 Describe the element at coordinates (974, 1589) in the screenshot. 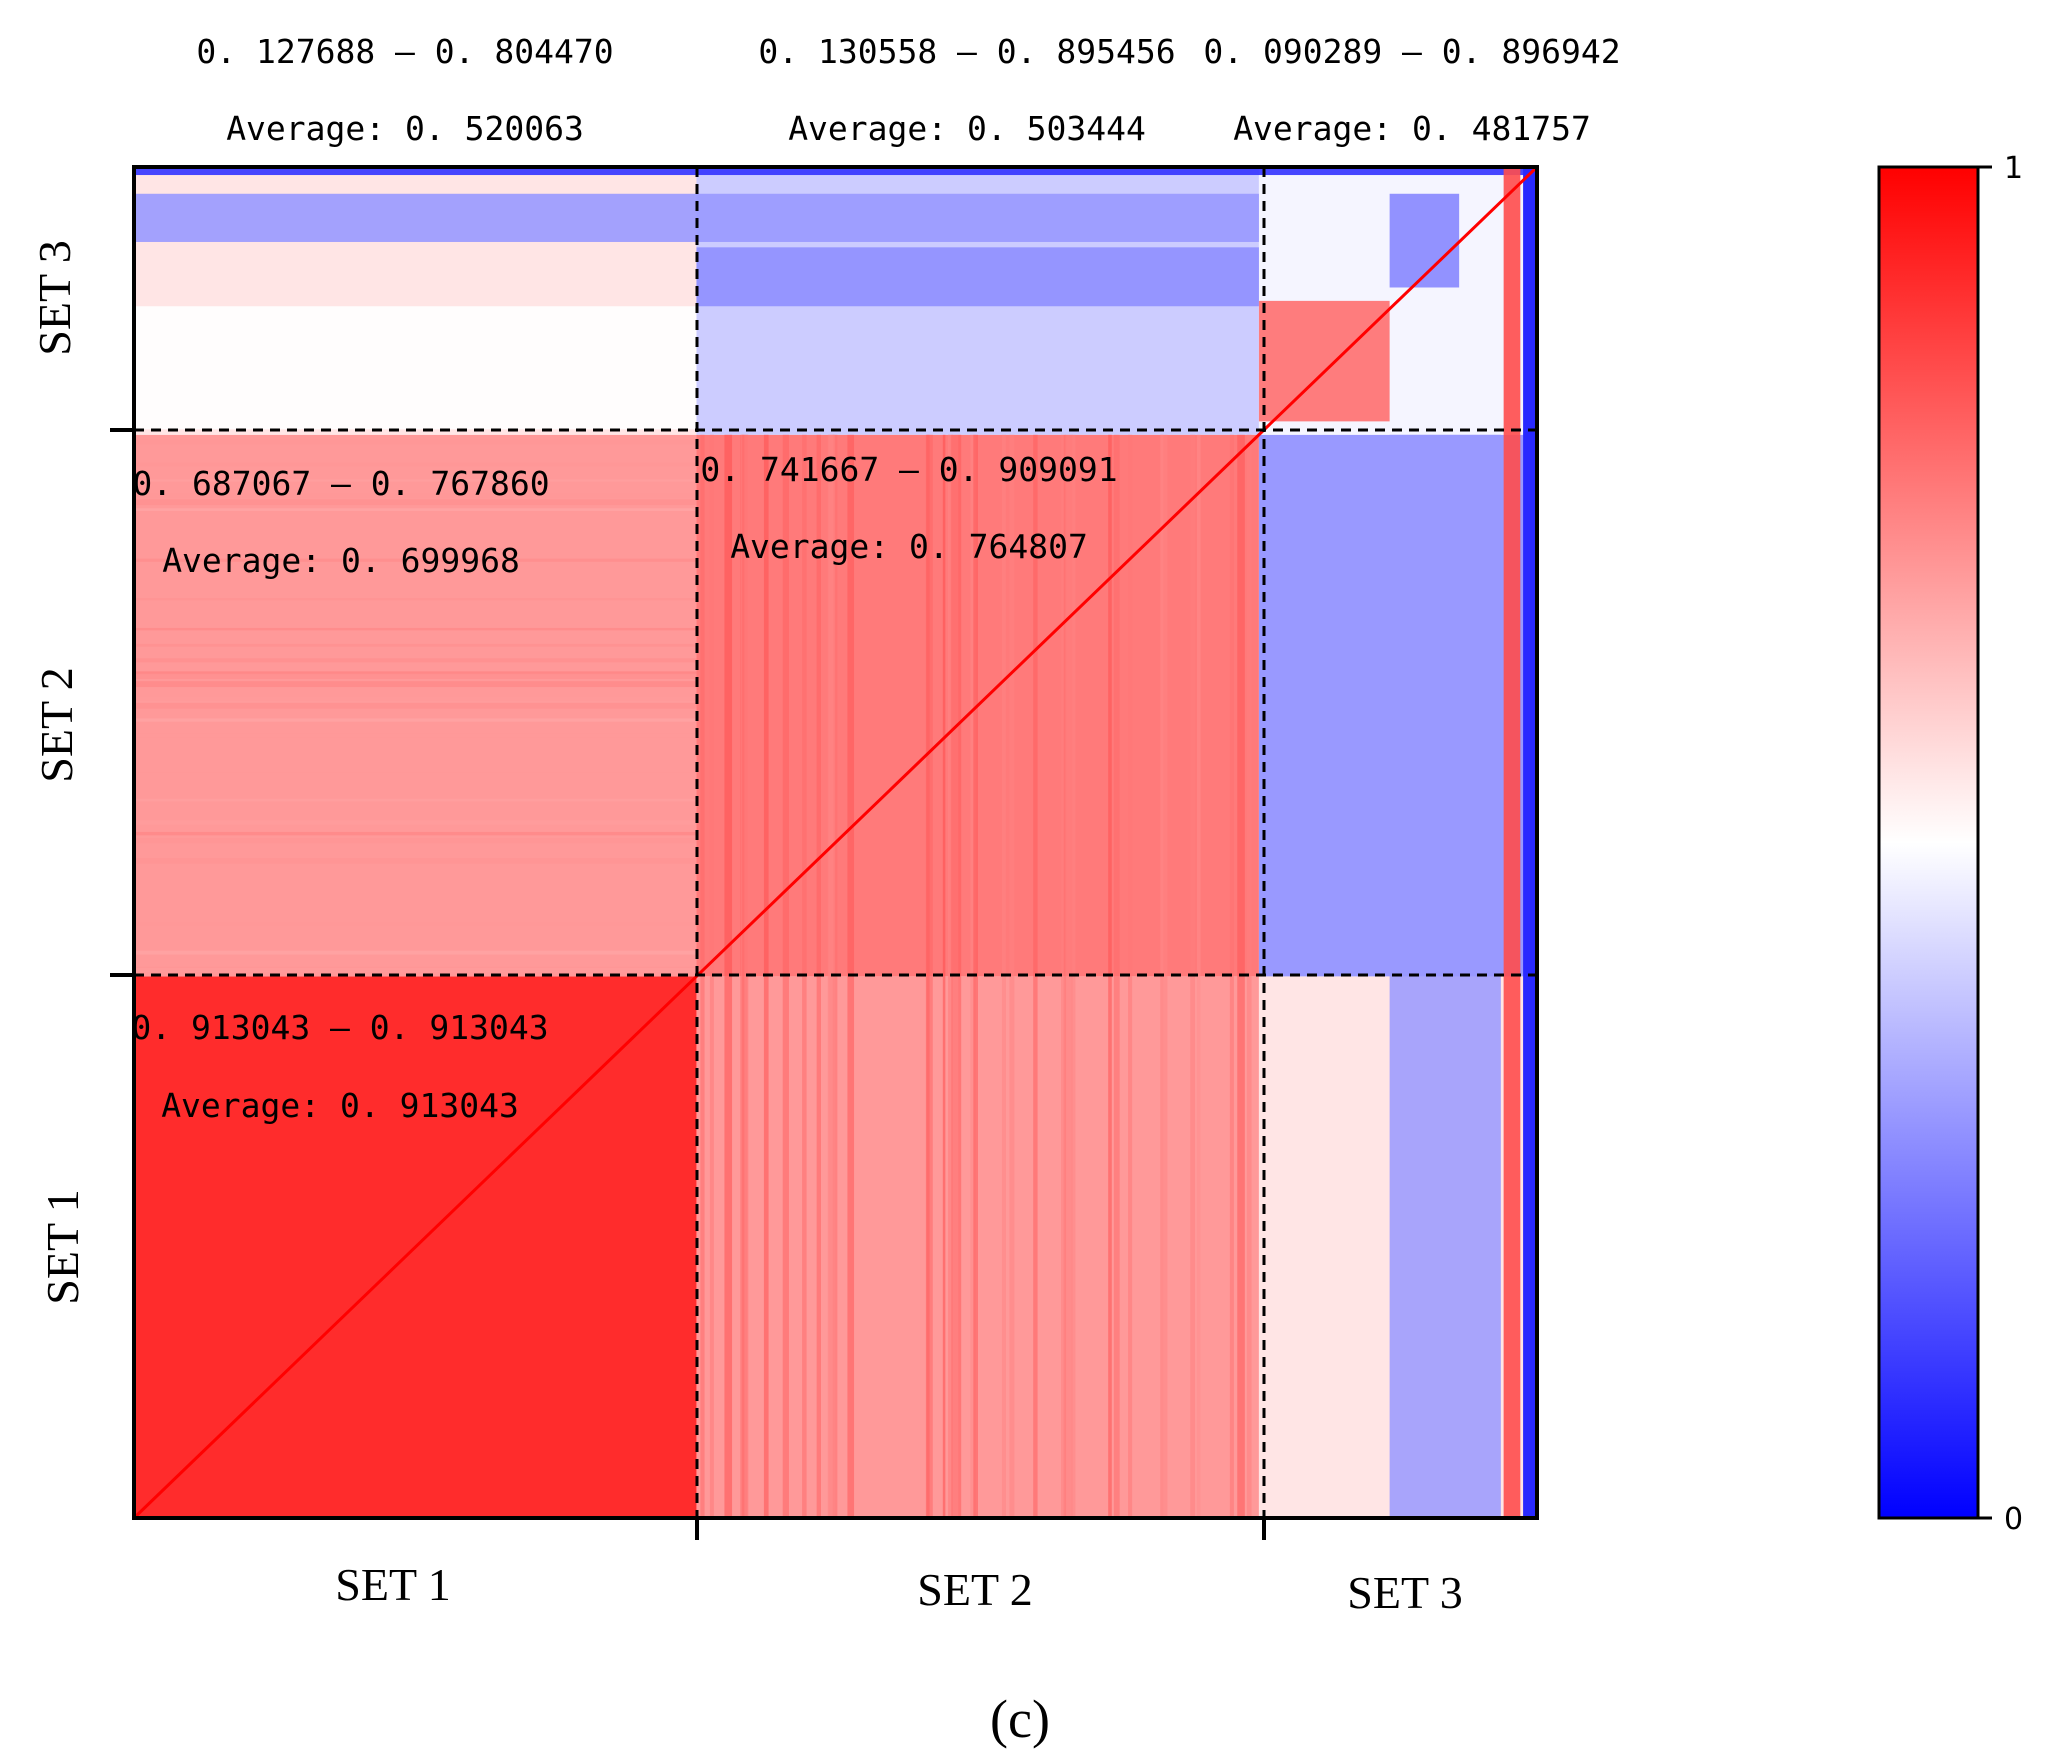

I see `x-label-set2: SET 2` at that location.